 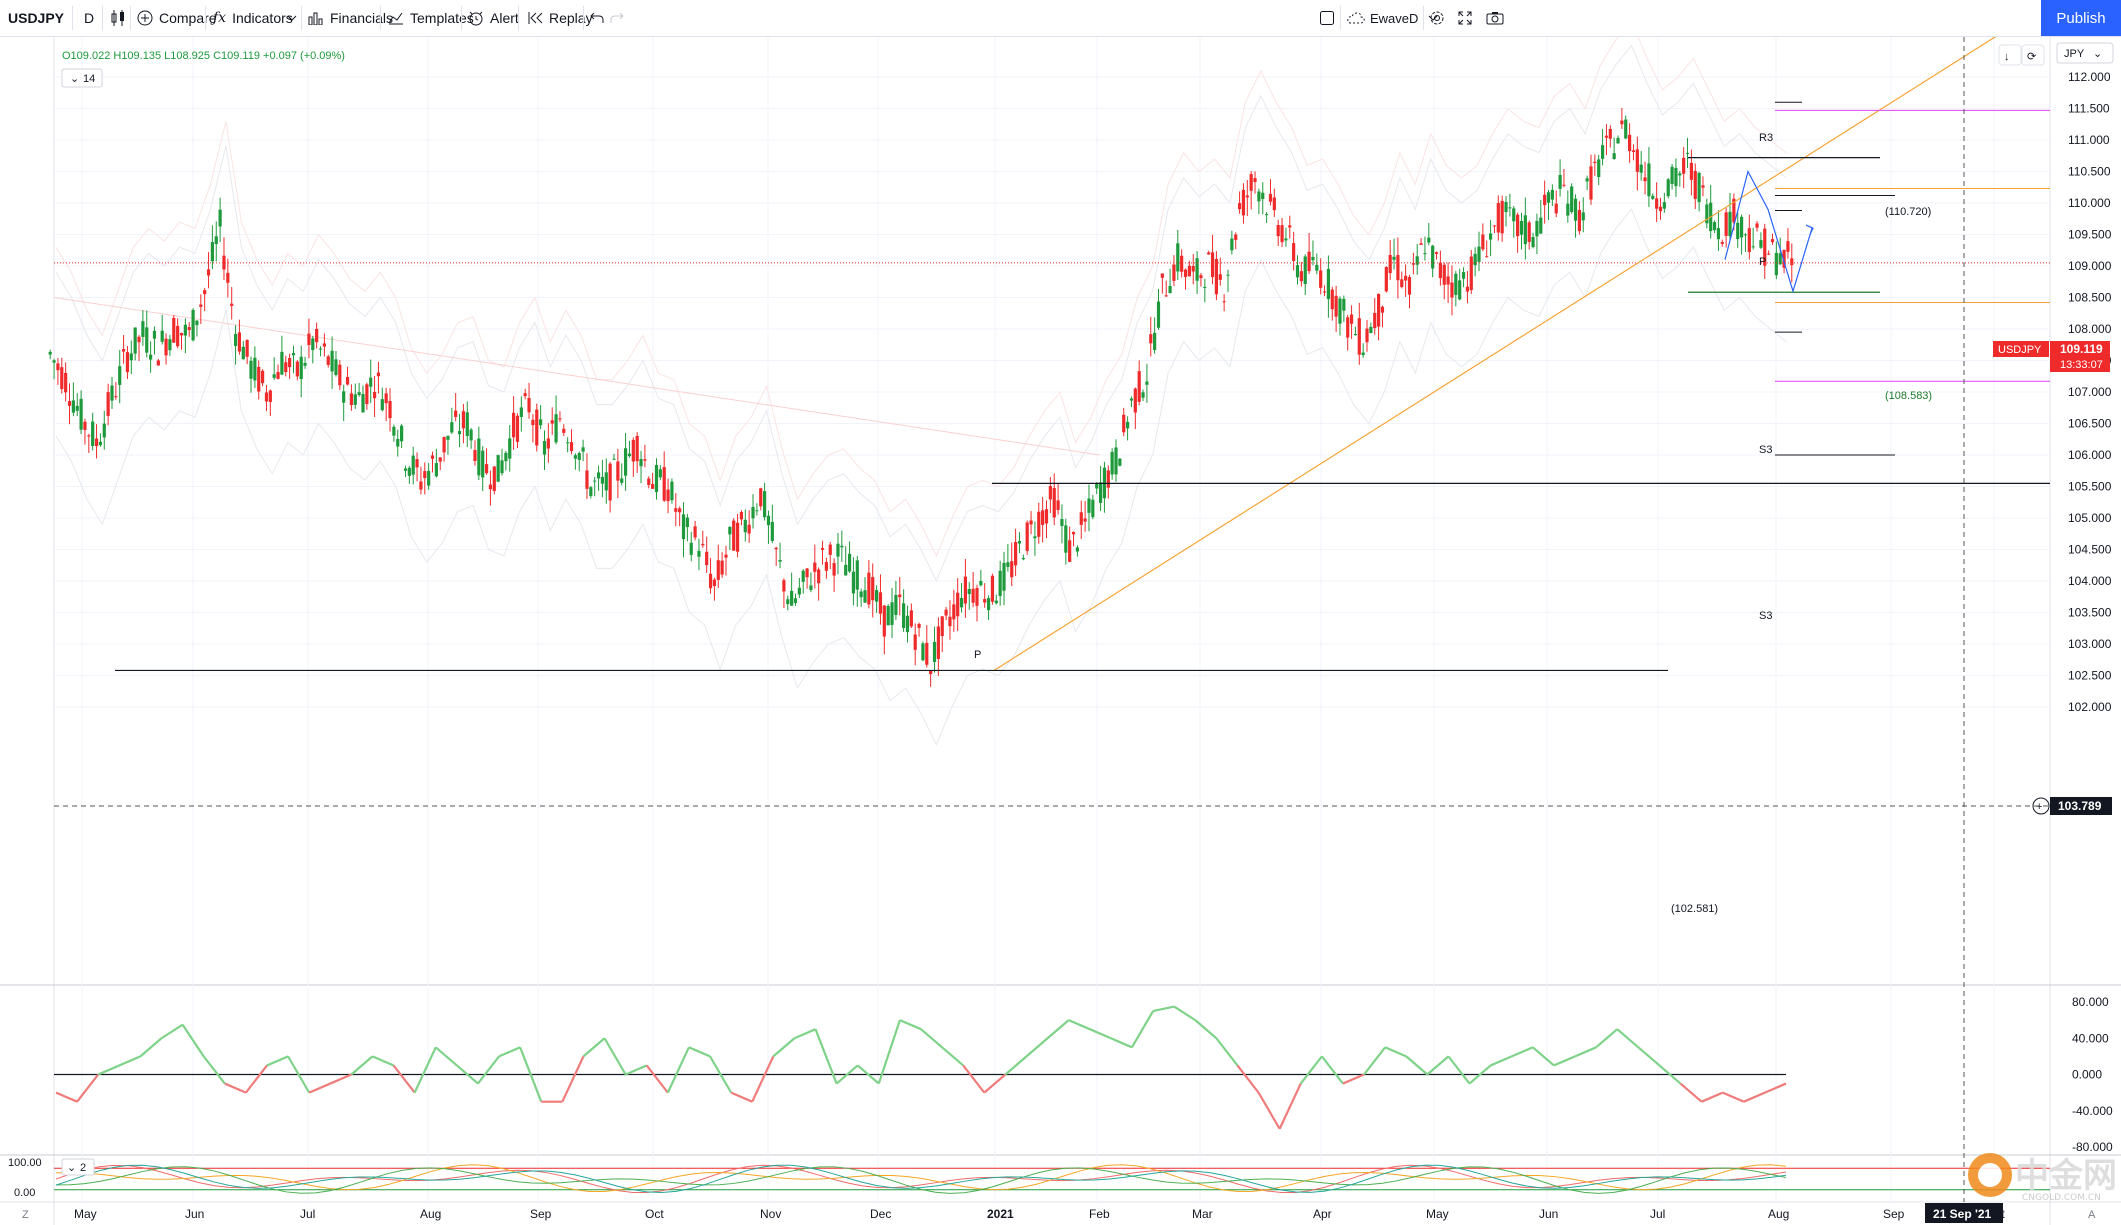 I want to click on replay-button: Replay, so click(x=560, y=18).